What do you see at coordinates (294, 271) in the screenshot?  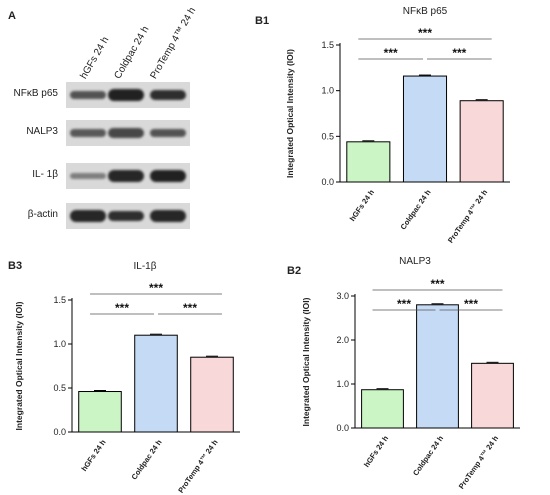 I see `panel-letter: B2` at bounding box center [294, 271].